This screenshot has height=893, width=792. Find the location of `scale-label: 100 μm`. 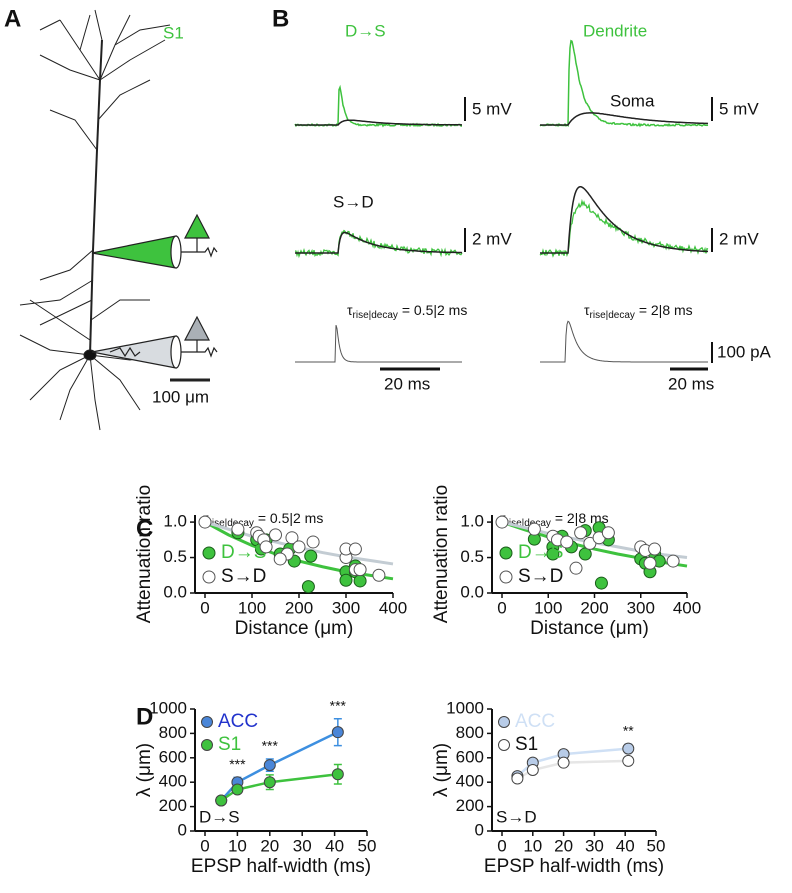

scale-label: 100 μm is located at coordinates (180, 396).